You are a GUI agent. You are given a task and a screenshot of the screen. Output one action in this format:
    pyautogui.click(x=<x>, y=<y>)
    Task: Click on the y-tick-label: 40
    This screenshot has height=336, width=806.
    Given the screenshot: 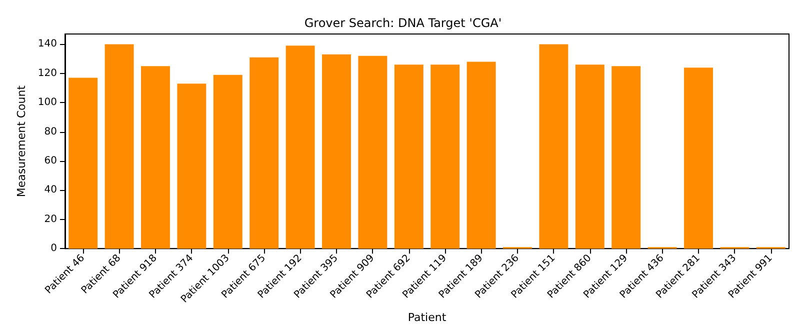 What is the action you would take?
    pyautogui.click(x=50, y=190)
    